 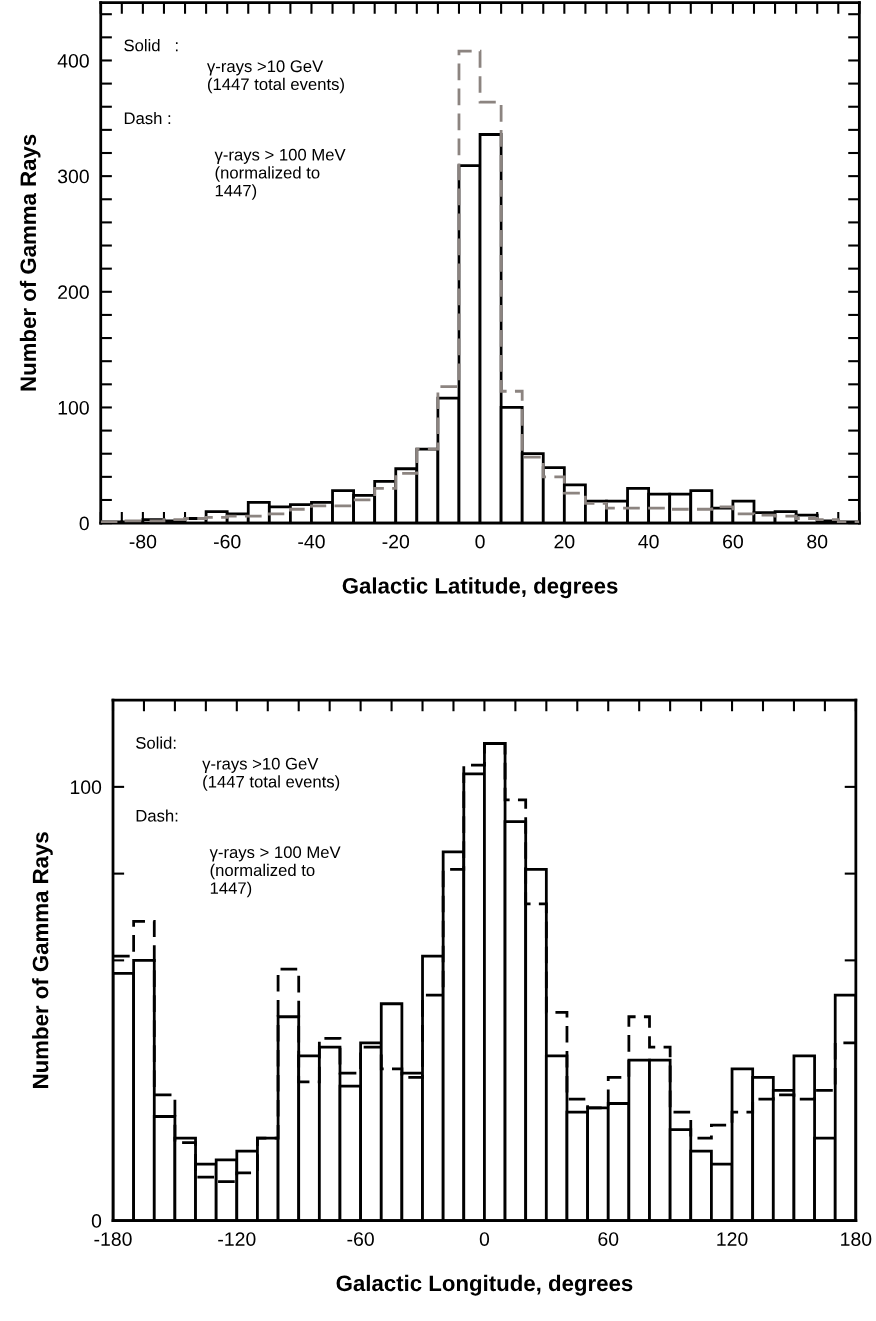 I want to click on x-tick-label: 180, so click(x=856, y=1239).